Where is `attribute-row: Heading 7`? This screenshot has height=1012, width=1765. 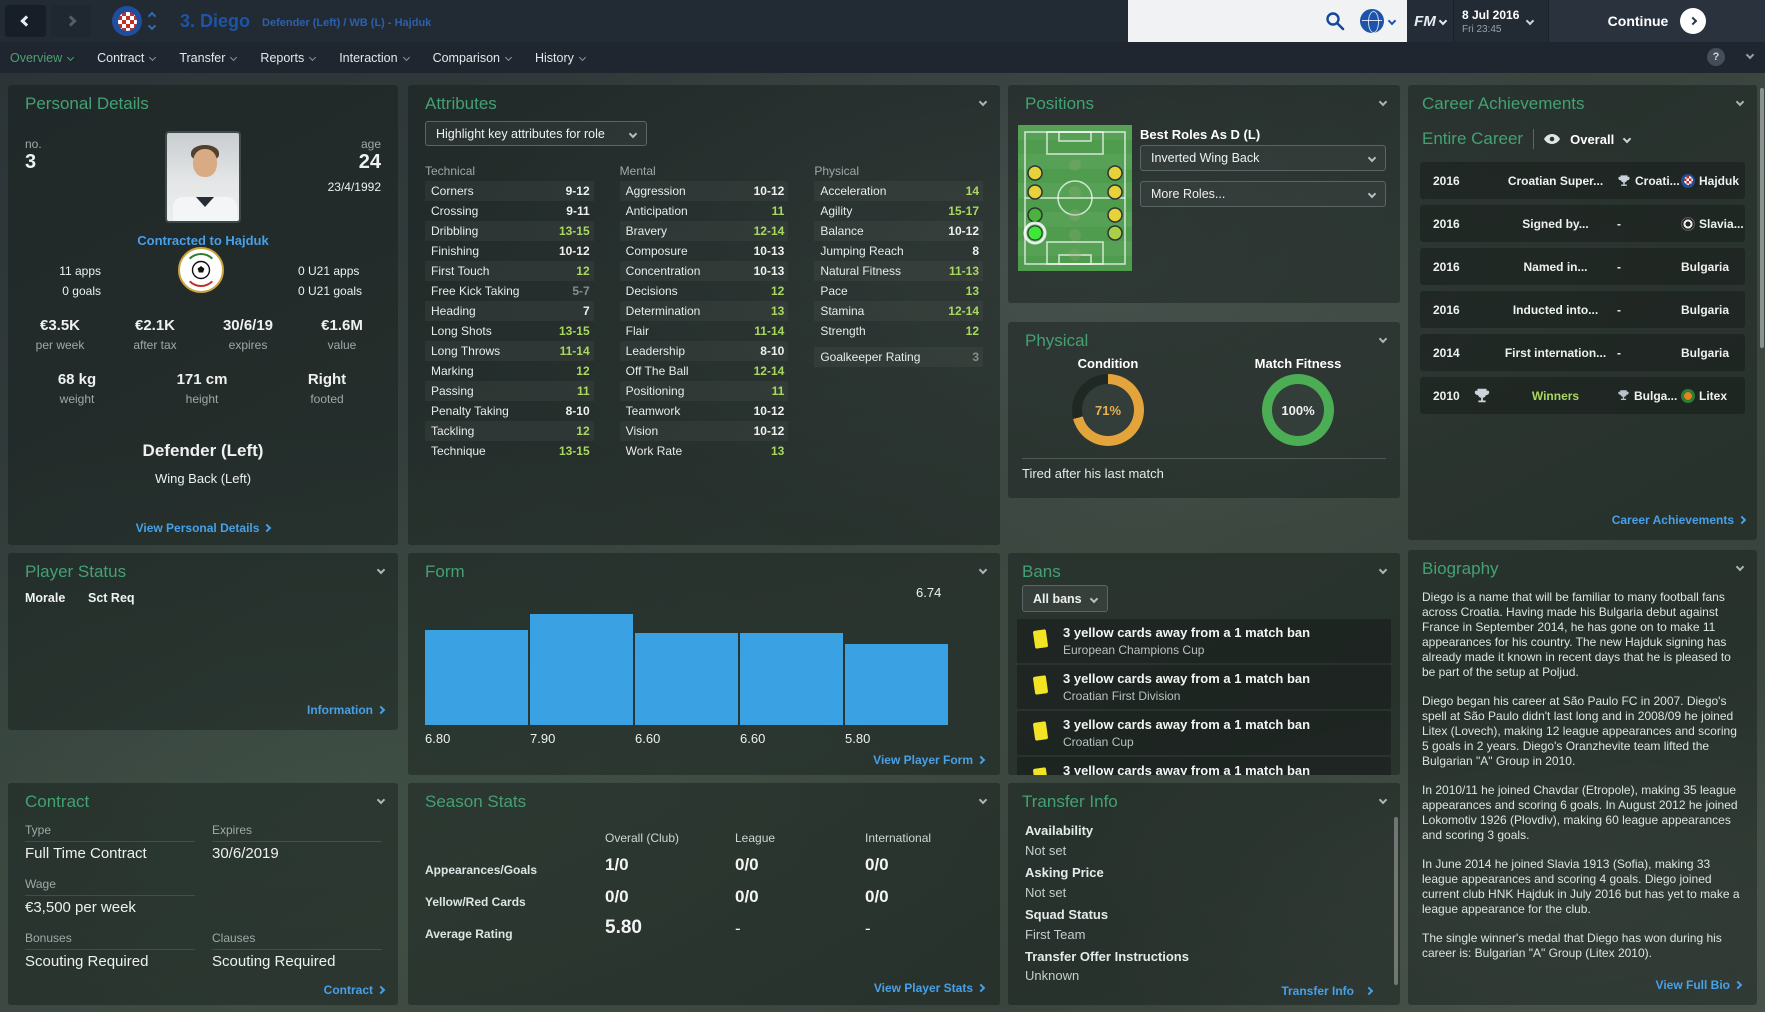 attribute-row: Heading 7 is located at coordinates (509, 311).